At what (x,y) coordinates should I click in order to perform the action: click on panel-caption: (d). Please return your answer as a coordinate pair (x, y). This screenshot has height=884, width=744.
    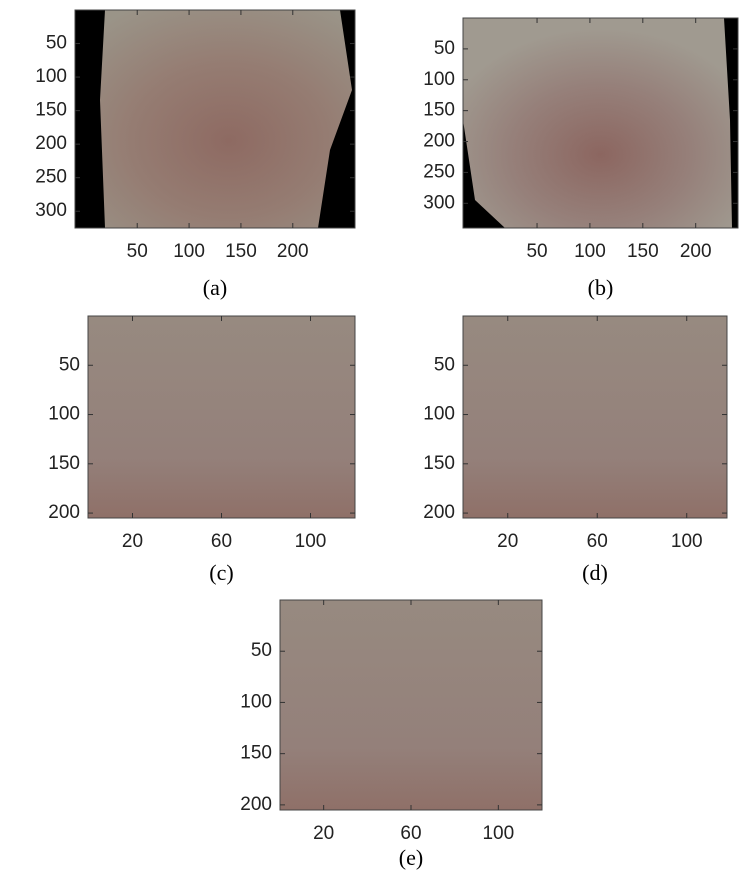
    Looking at the image, I should click on (595, 572).